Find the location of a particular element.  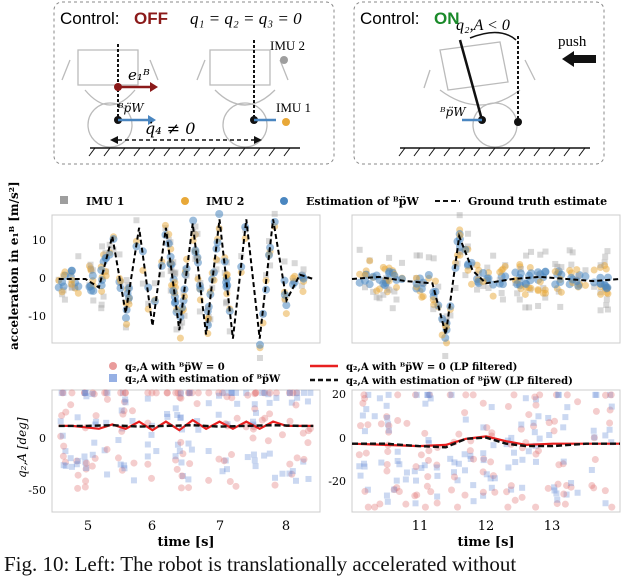

accel-ytick: 10 is located at coordinates (39, 240).